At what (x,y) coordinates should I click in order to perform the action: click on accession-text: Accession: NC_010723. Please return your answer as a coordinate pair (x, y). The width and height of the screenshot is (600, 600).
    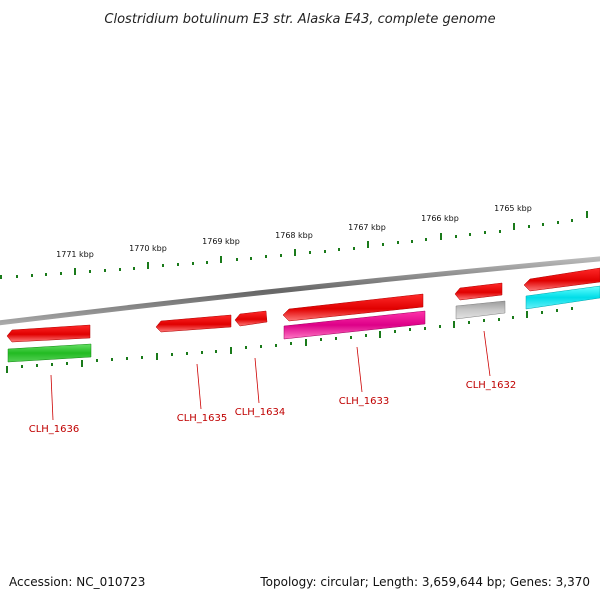
    Looking at the image, I should click on (77, 582).